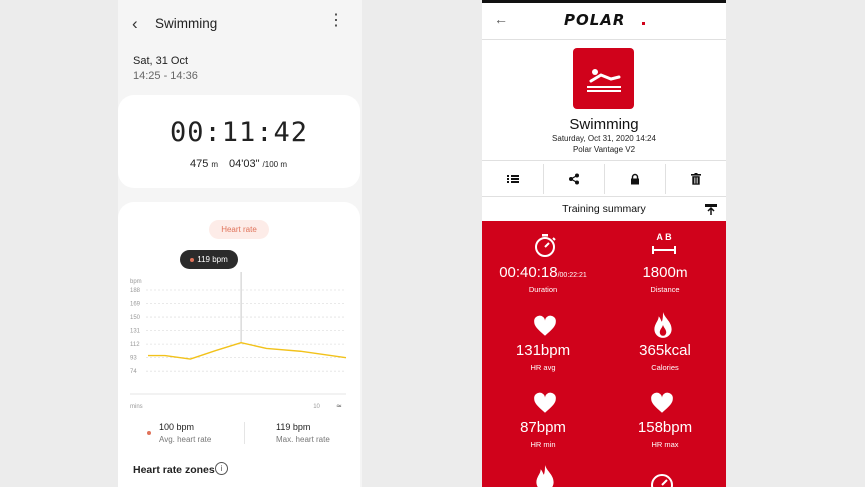 The image size is (865, 487). What do you see at coordinates (133, 359) in the screenshot?
I see `y-tick-label: 93` at bounding box center [133, 359].